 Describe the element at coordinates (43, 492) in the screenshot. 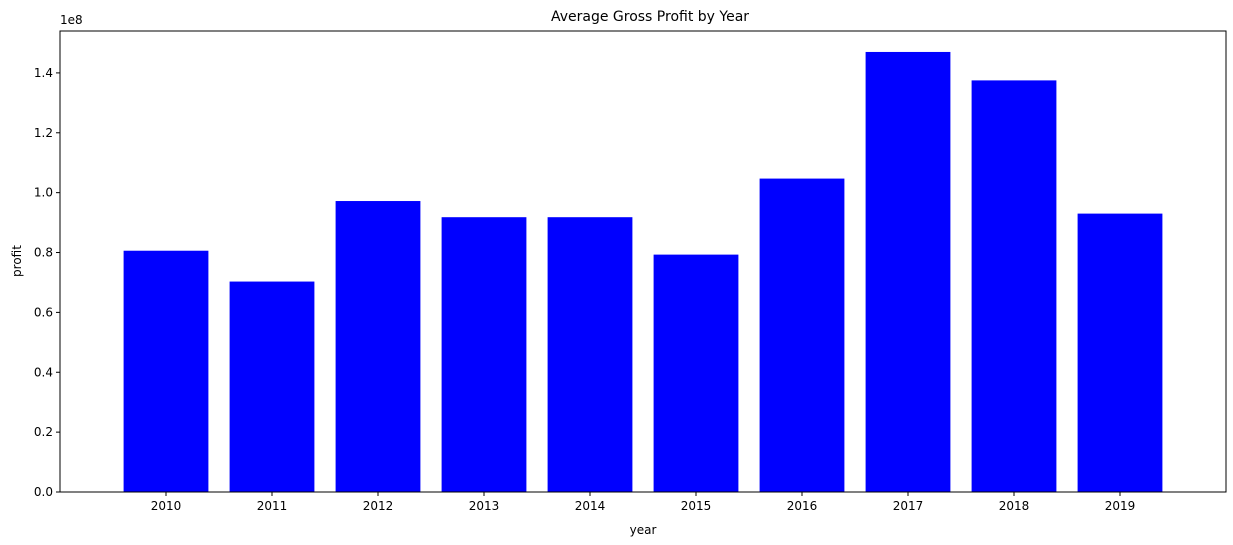

I see `y-tick-label: 0.0` at that location.